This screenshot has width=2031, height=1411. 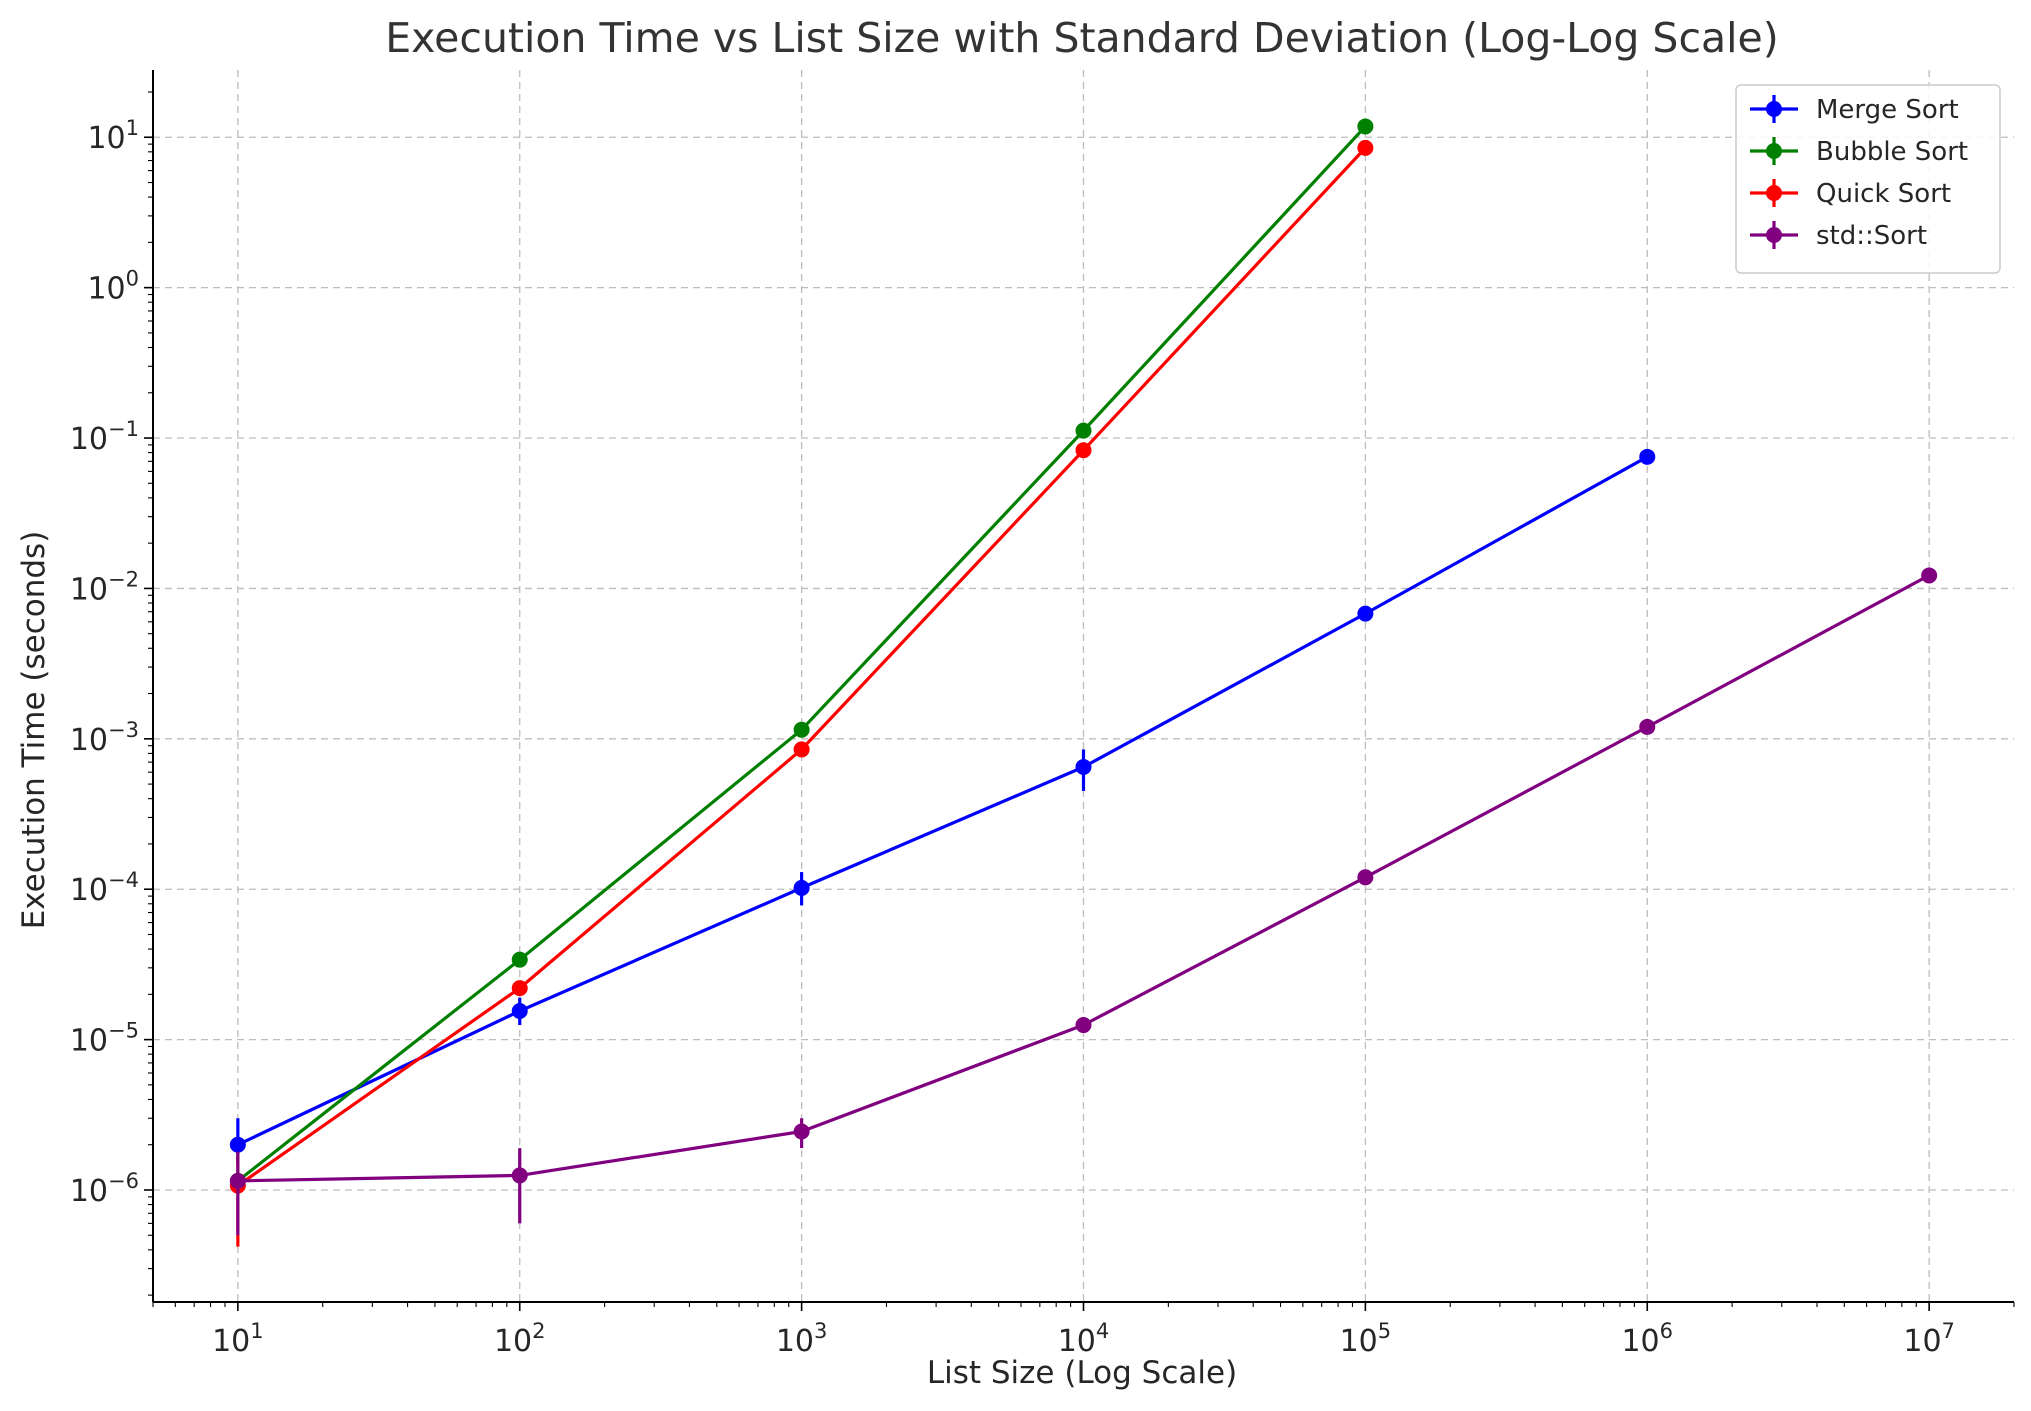 I want to click on y-axis-title: Execution Time (seconds), so click(x=34, y=730).